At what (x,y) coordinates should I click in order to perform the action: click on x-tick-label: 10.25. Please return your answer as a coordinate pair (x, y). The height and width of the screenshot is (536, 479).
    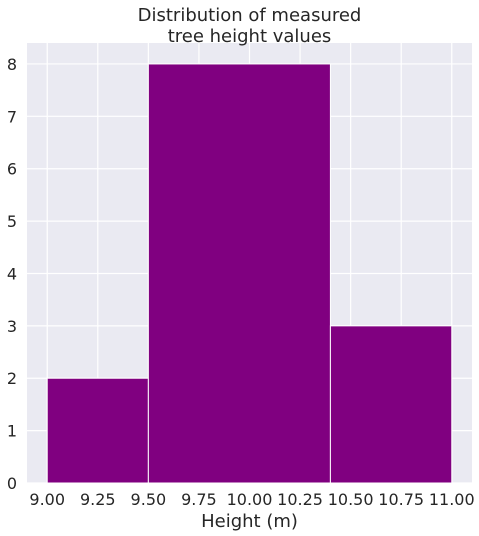
    Looking at the image, I should click on (300, 499).